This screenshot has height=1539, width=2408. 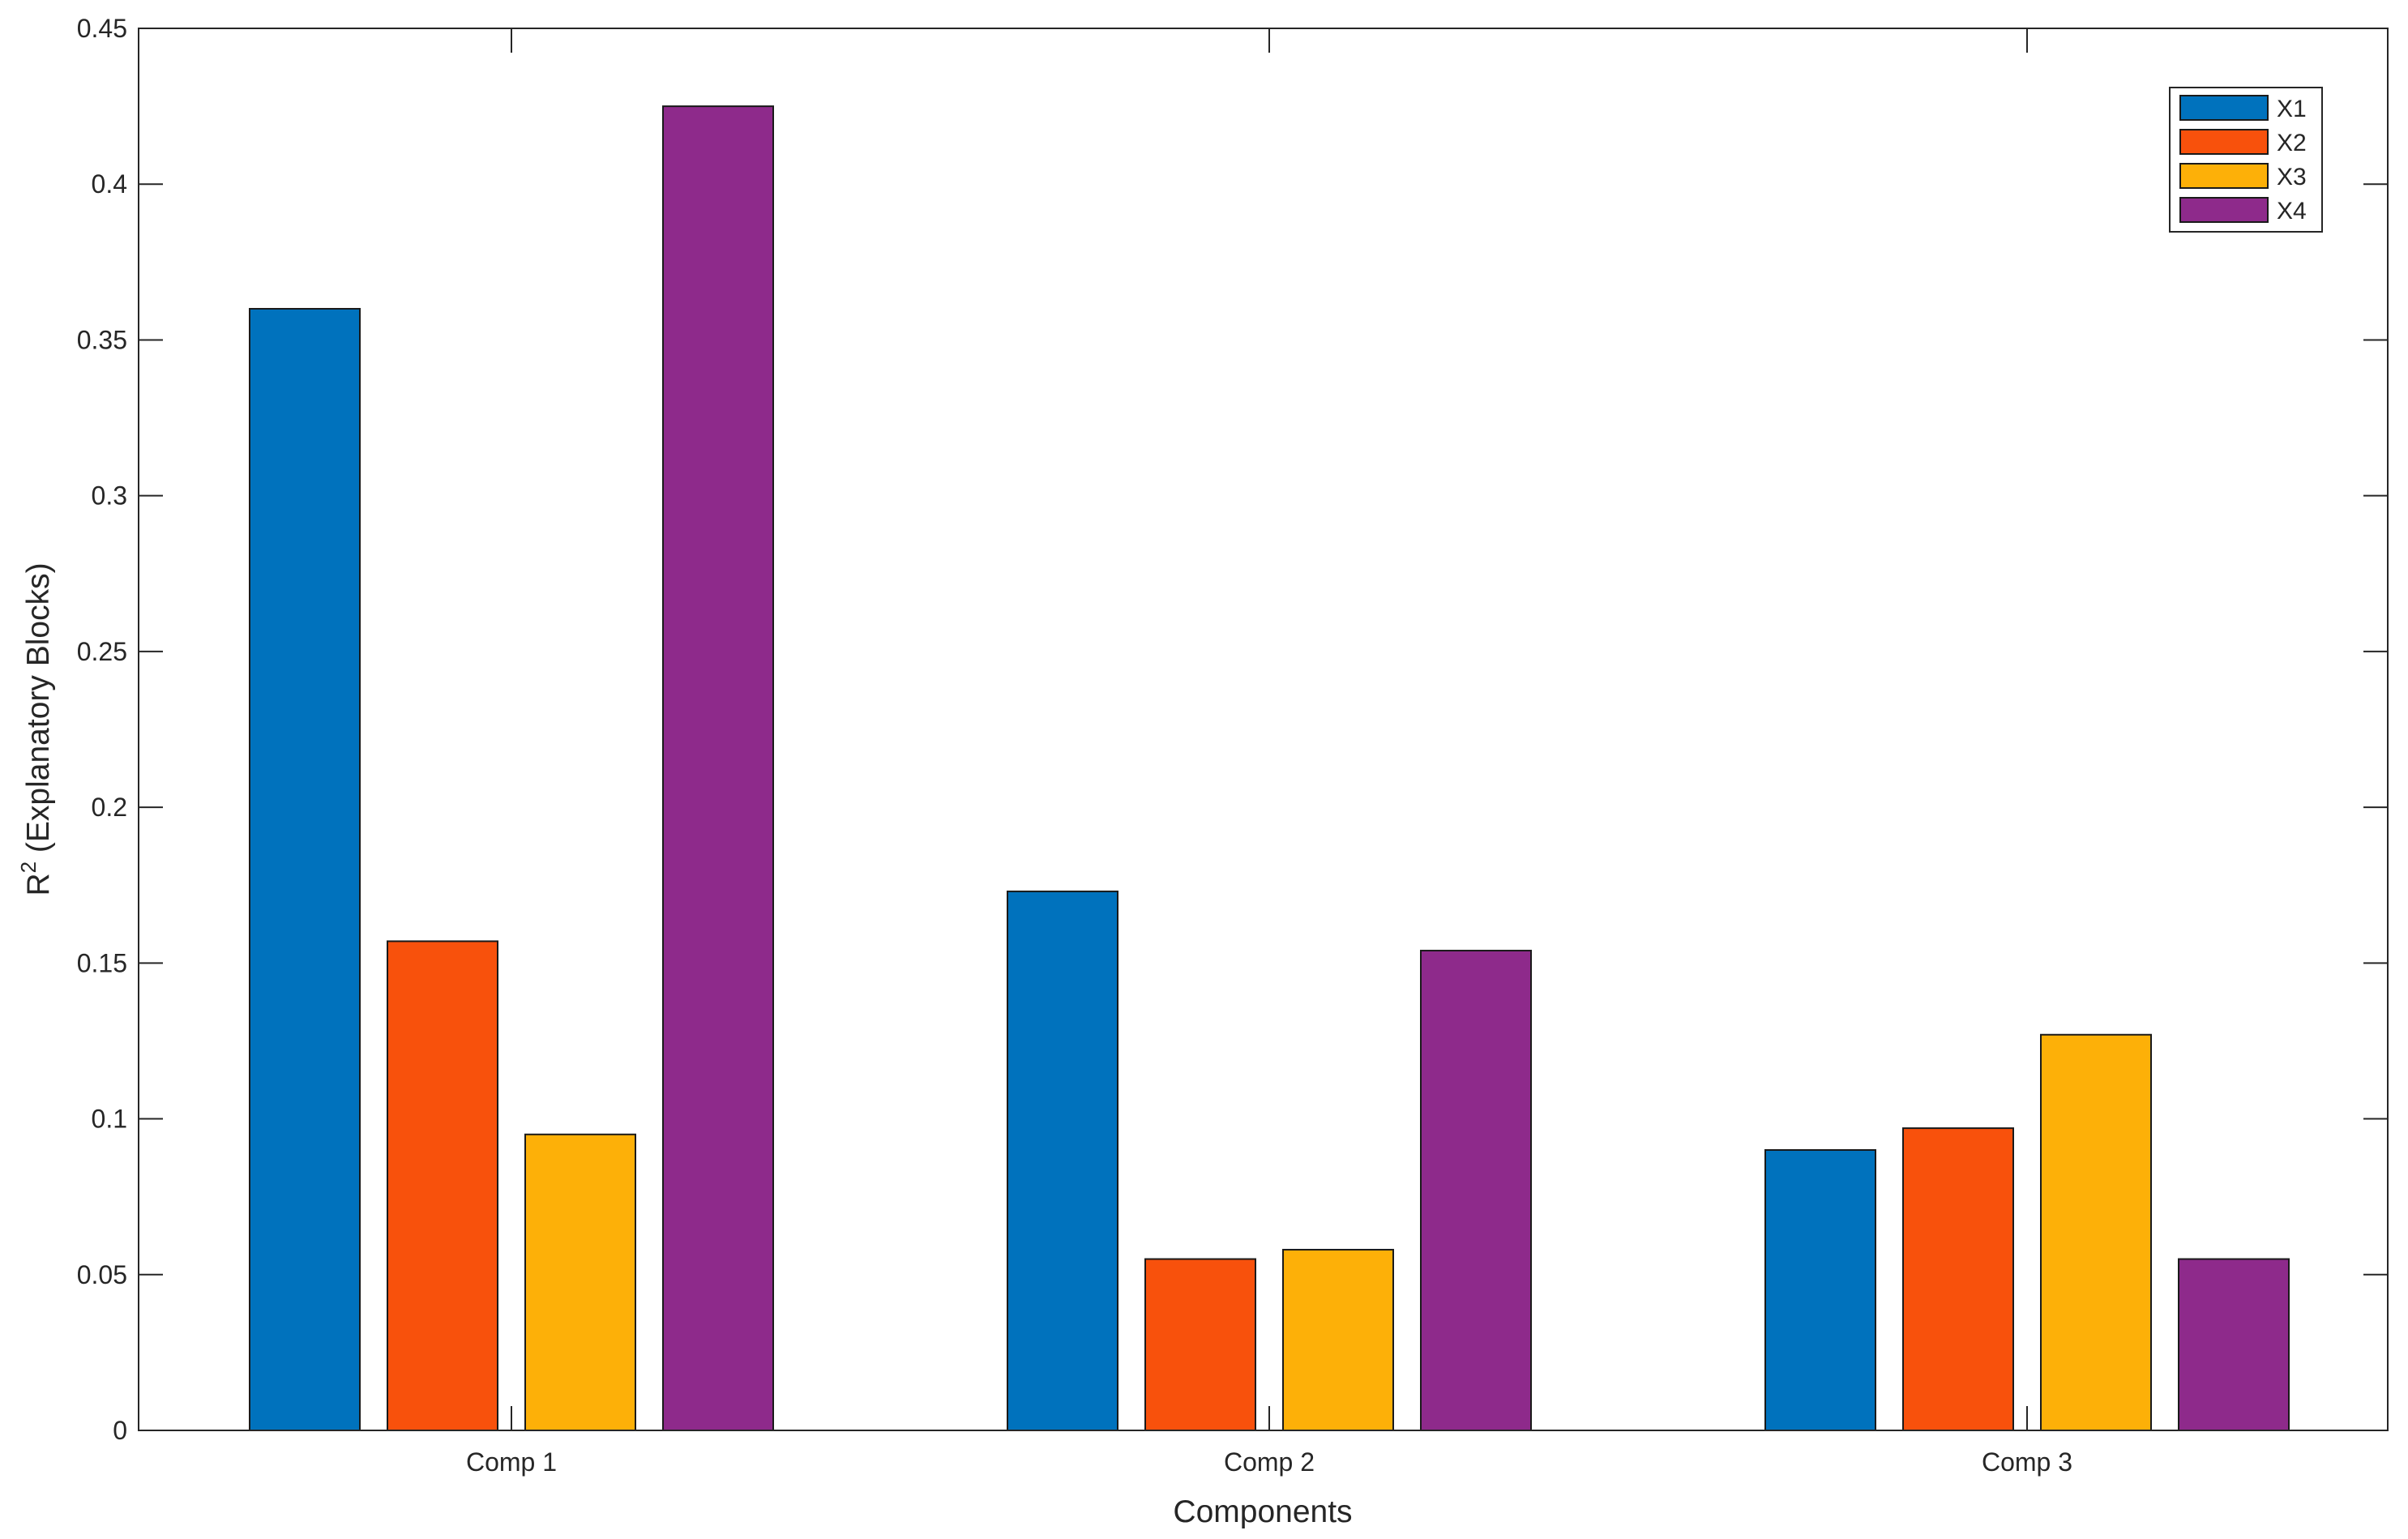 What do you see at coordinates (102, 729) in the screenshot?
I see `y-tick-labels: 0 0.05 0.1 0.15 0.2 0.25 0.3 0.35 0.4 0.45` at bounding box center [102, 729].